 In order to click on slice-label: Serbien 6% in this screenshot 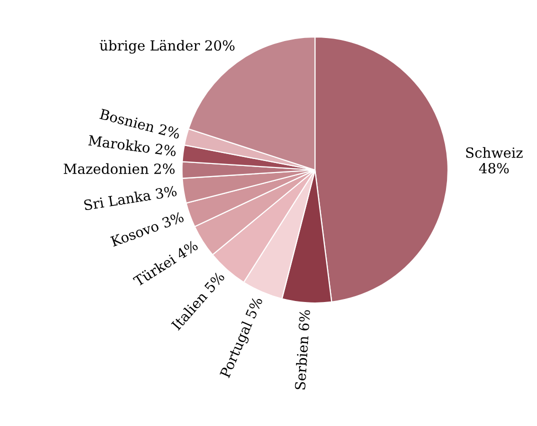, I will do `click(302, 350)`.